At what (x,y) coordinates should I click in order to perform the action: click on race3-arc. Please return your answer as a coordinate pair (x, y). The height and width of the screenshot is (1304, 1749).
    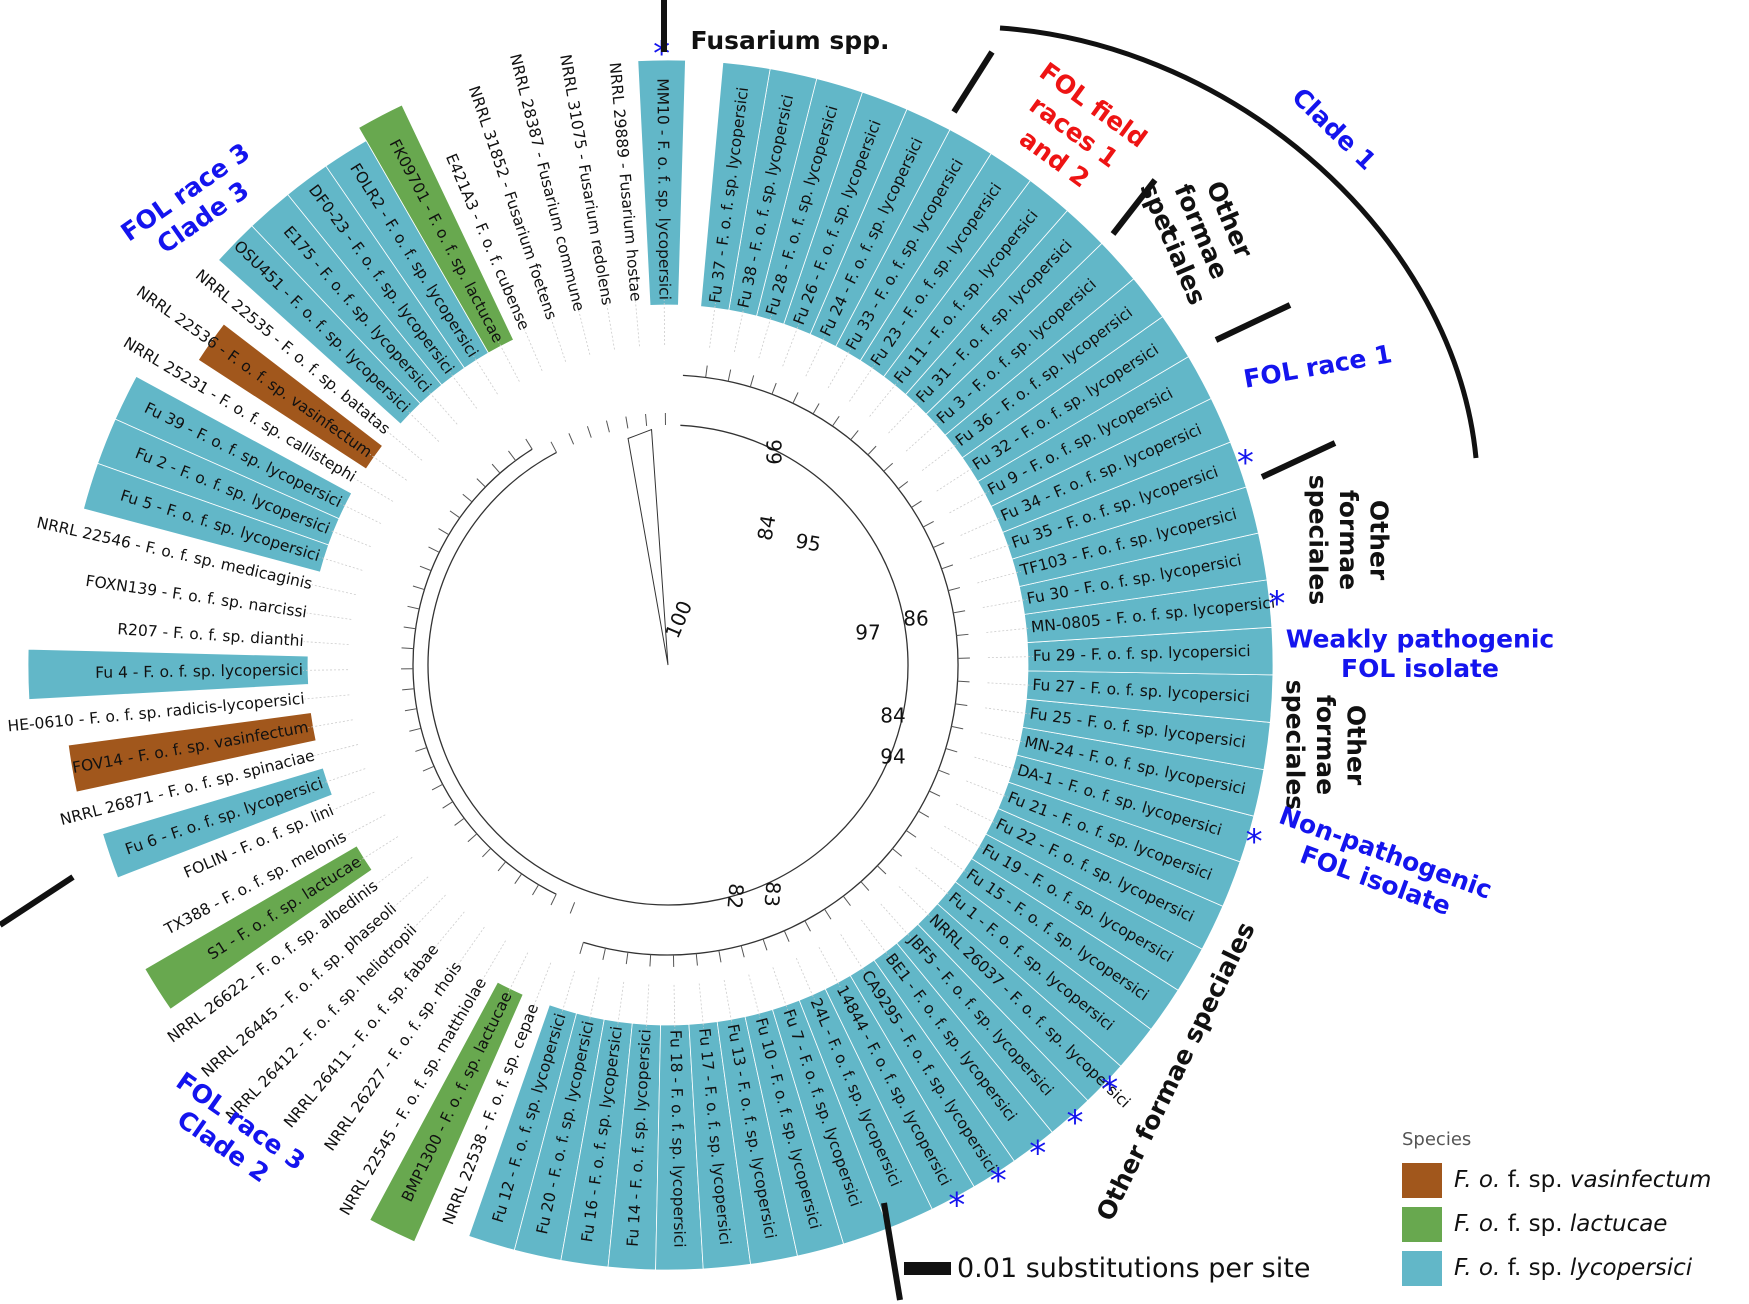
    Looking at the image, I should click on (771, 665).